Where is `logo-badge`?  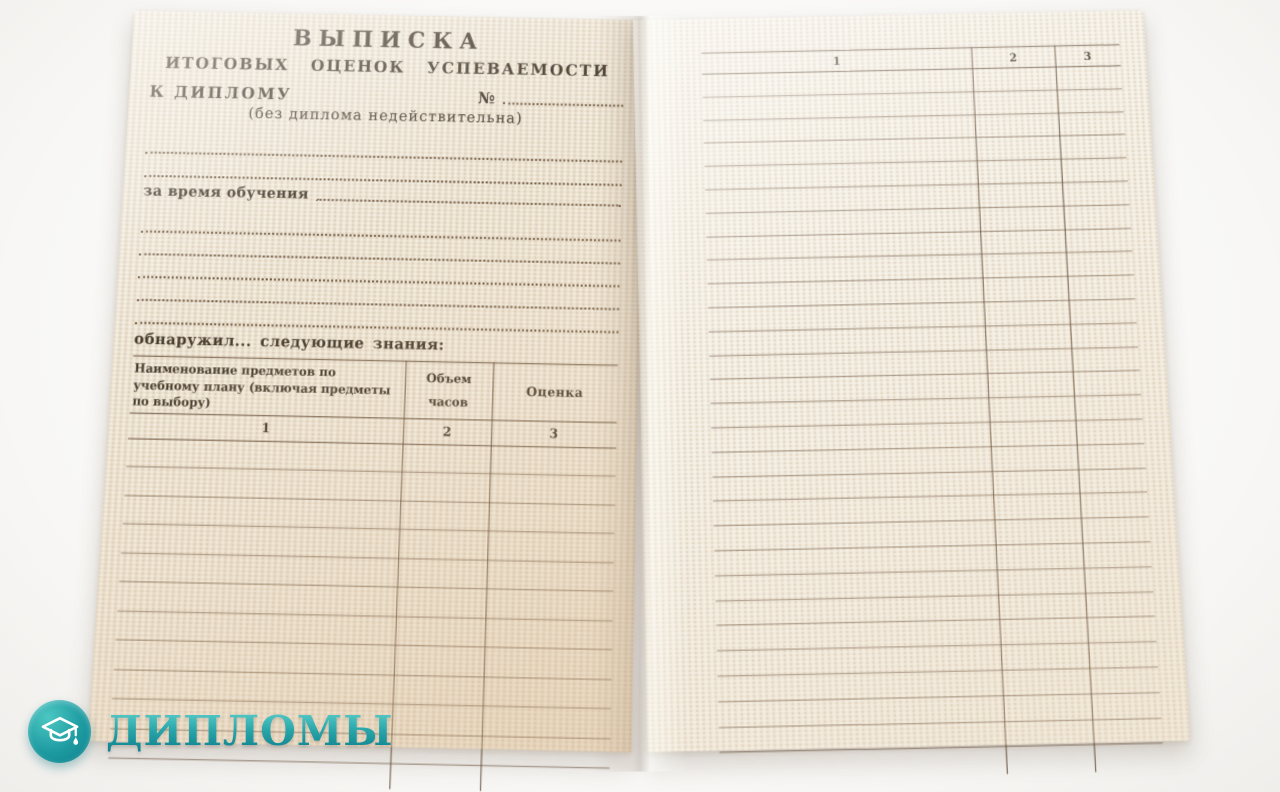
logo-badge is located at coordinates (59, 731).